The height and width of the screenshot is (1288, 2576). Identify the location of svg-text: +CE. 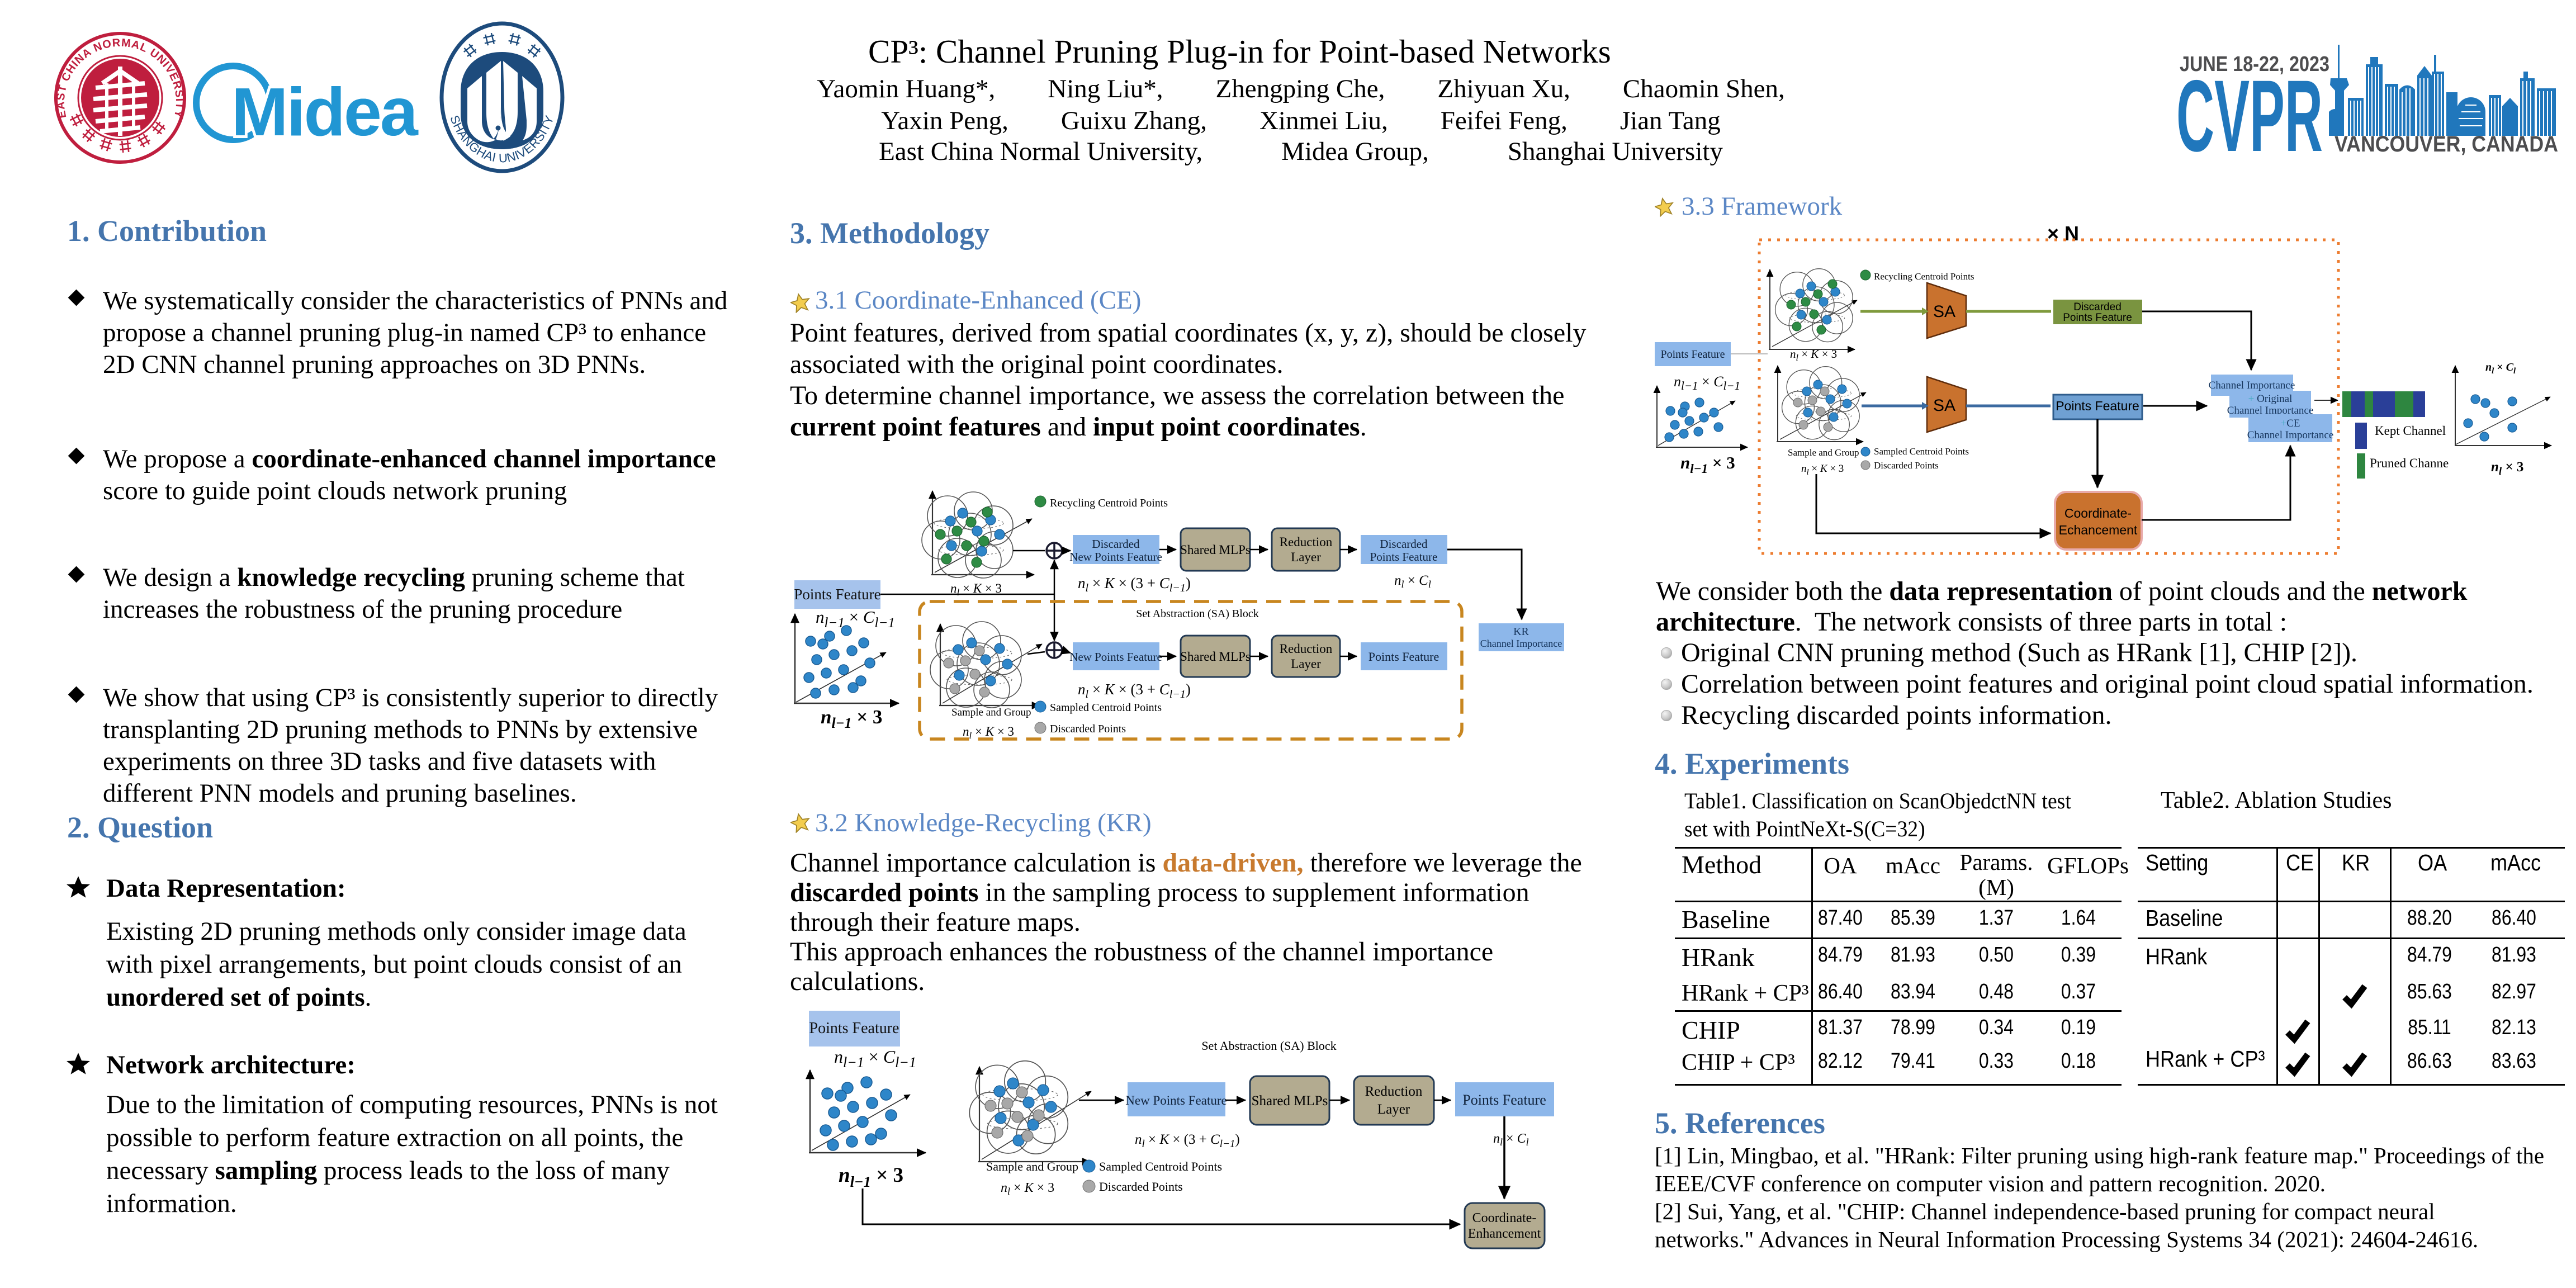
(2290, 423).